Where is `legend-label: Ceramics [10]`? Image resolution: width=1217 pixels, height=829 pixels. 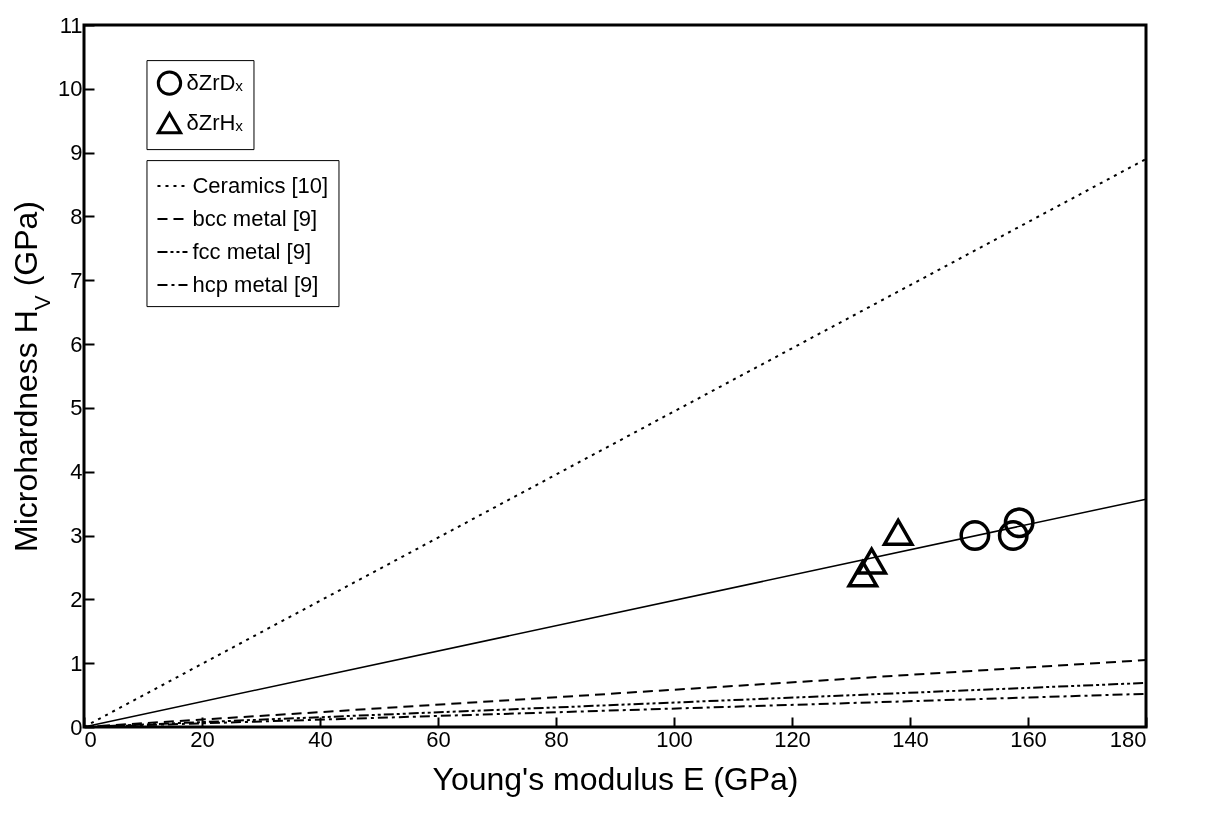
legend-label: Ceramics [10] is located at coordinates (260, 186).